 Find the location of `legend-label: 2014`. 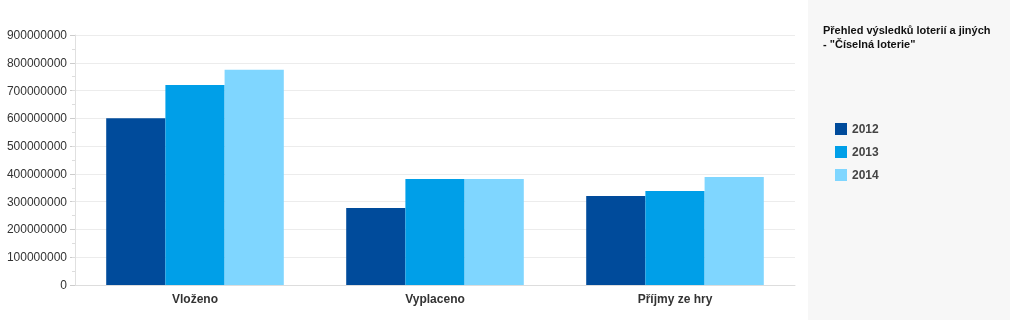

legend-label: 2014 is located at coordinates (866, 175).